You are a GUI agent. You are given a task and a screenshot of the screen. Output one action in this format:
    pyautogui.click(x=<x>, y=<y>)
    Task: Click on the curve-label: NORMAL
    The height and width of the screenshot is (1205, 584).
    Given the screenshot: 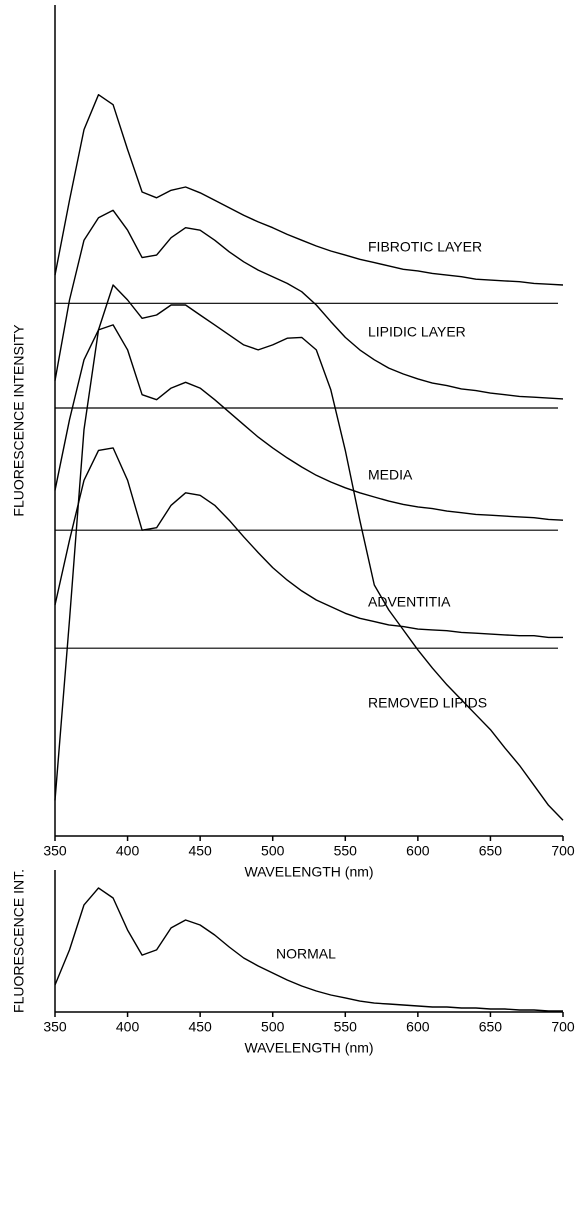 What is the action you would take?
    pyautogui.click(x=306, y=954)
    